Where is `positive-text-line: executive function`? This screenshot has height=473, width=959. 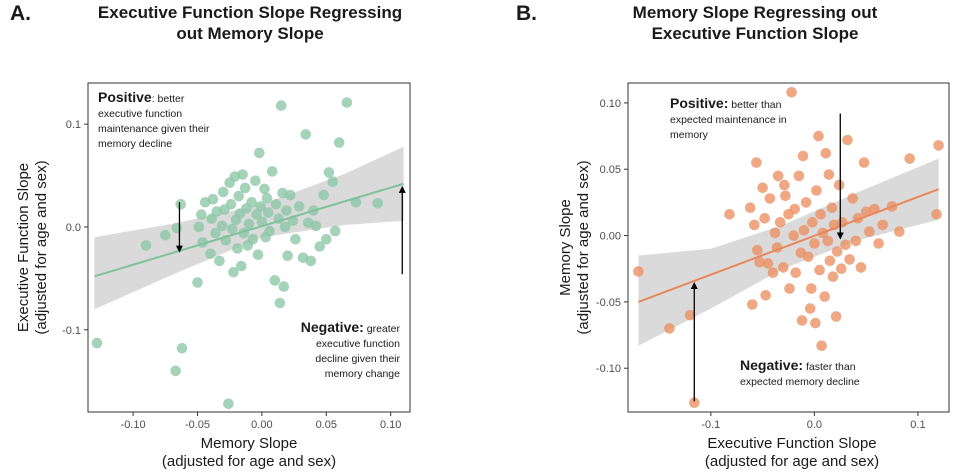 positive-text-line: executive function is located at coordinates (140, 114).